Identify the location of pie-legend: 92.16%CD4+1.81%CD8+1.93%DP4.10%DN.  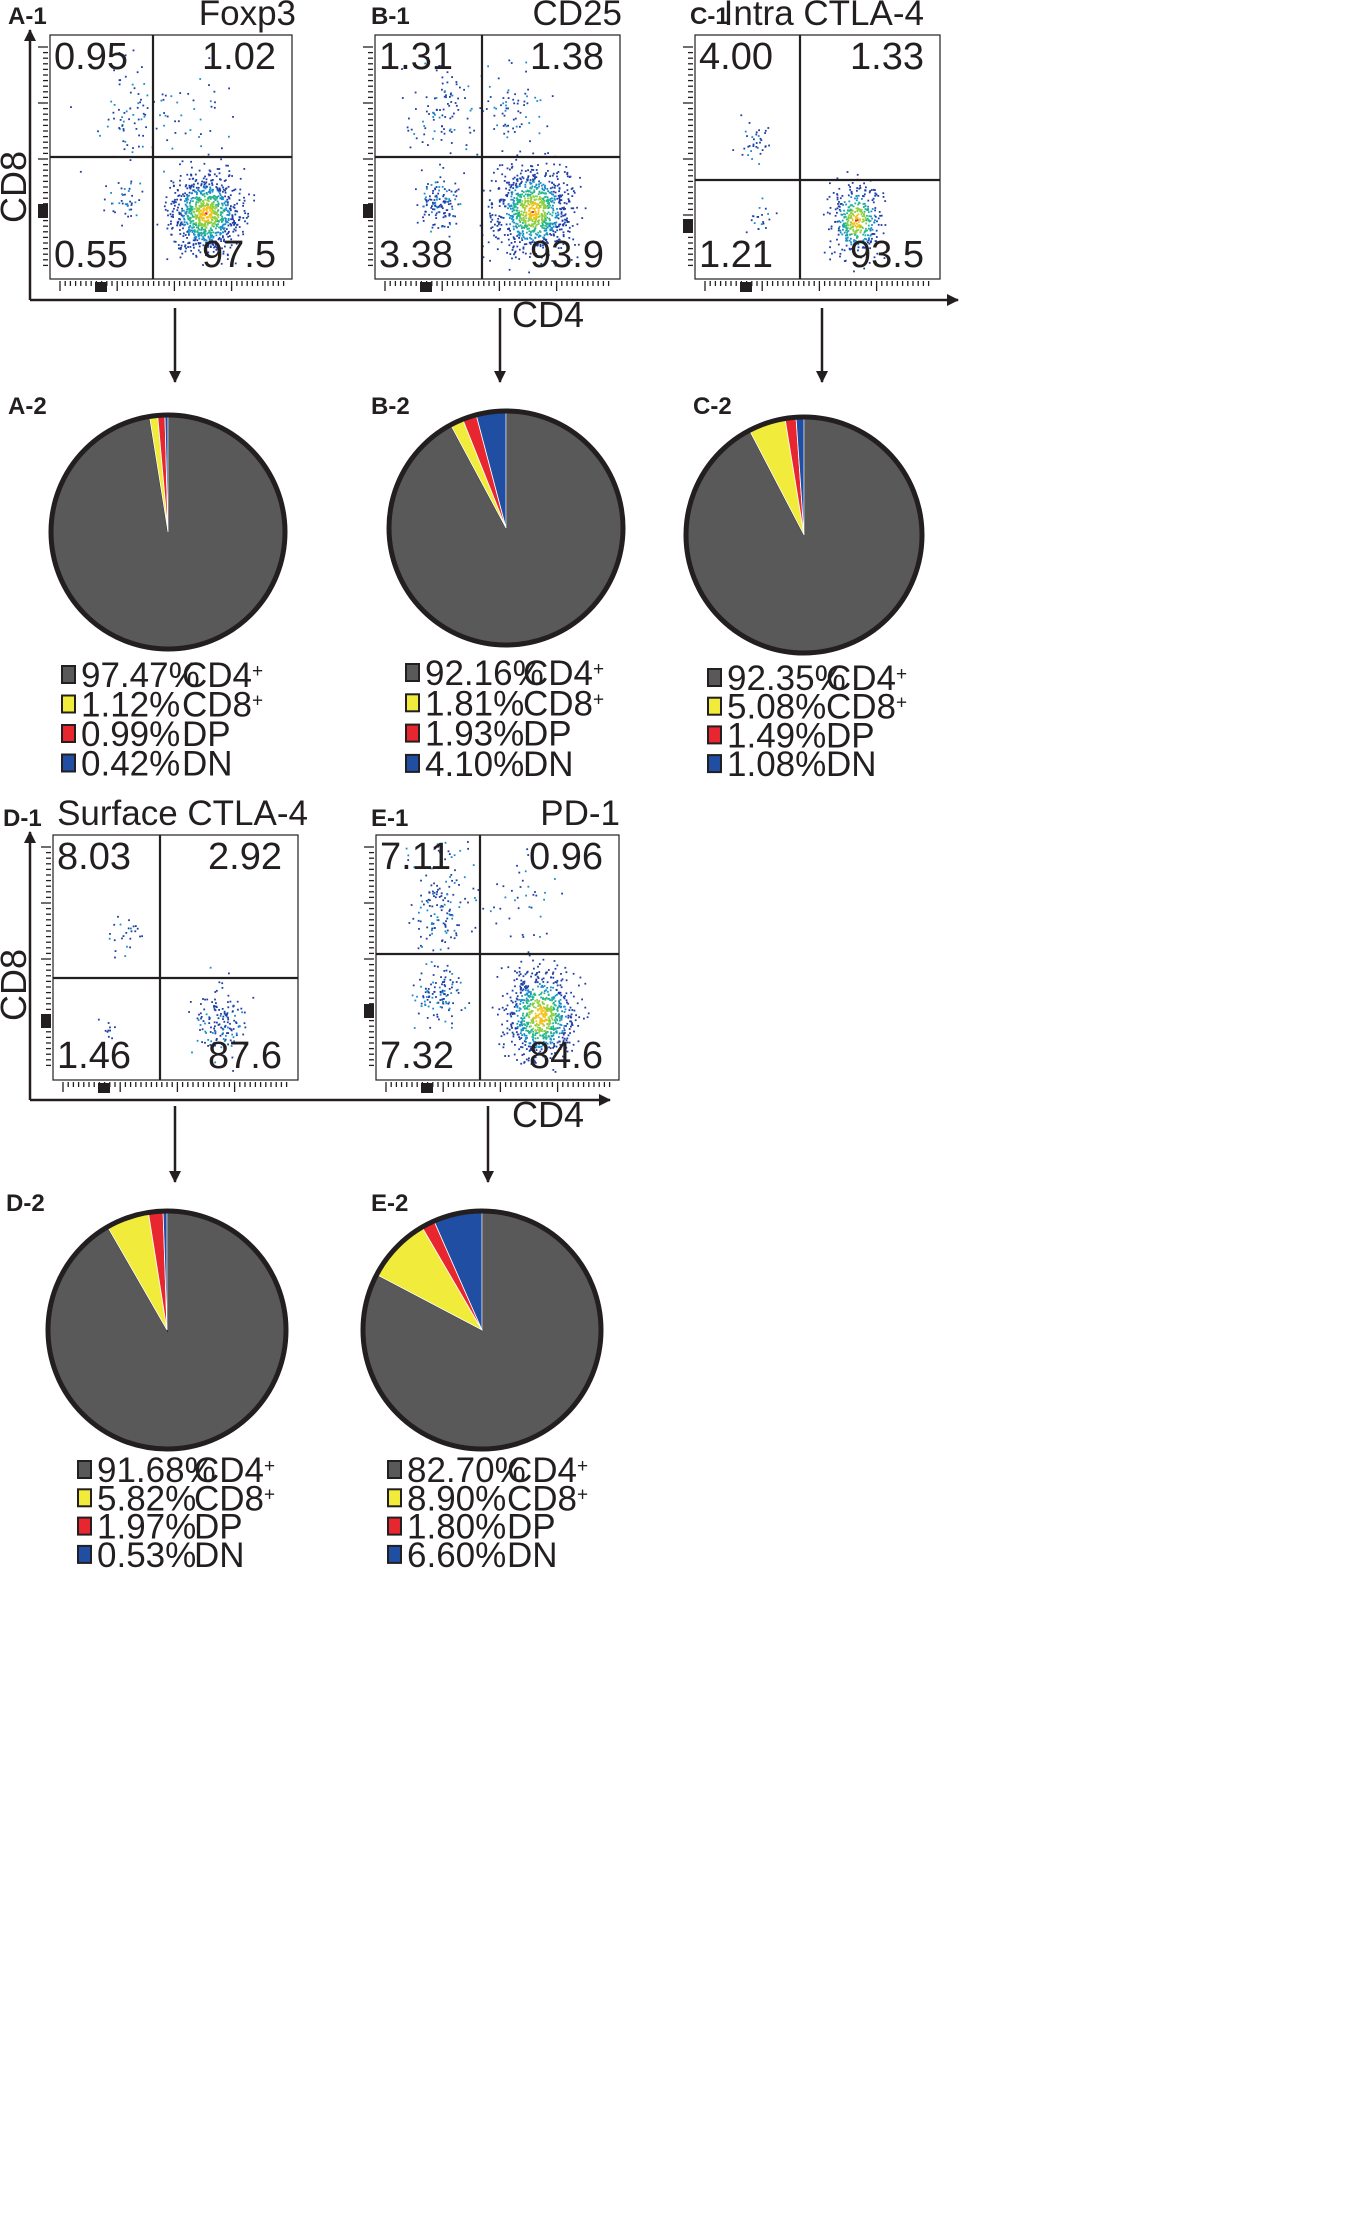
(504, 719).